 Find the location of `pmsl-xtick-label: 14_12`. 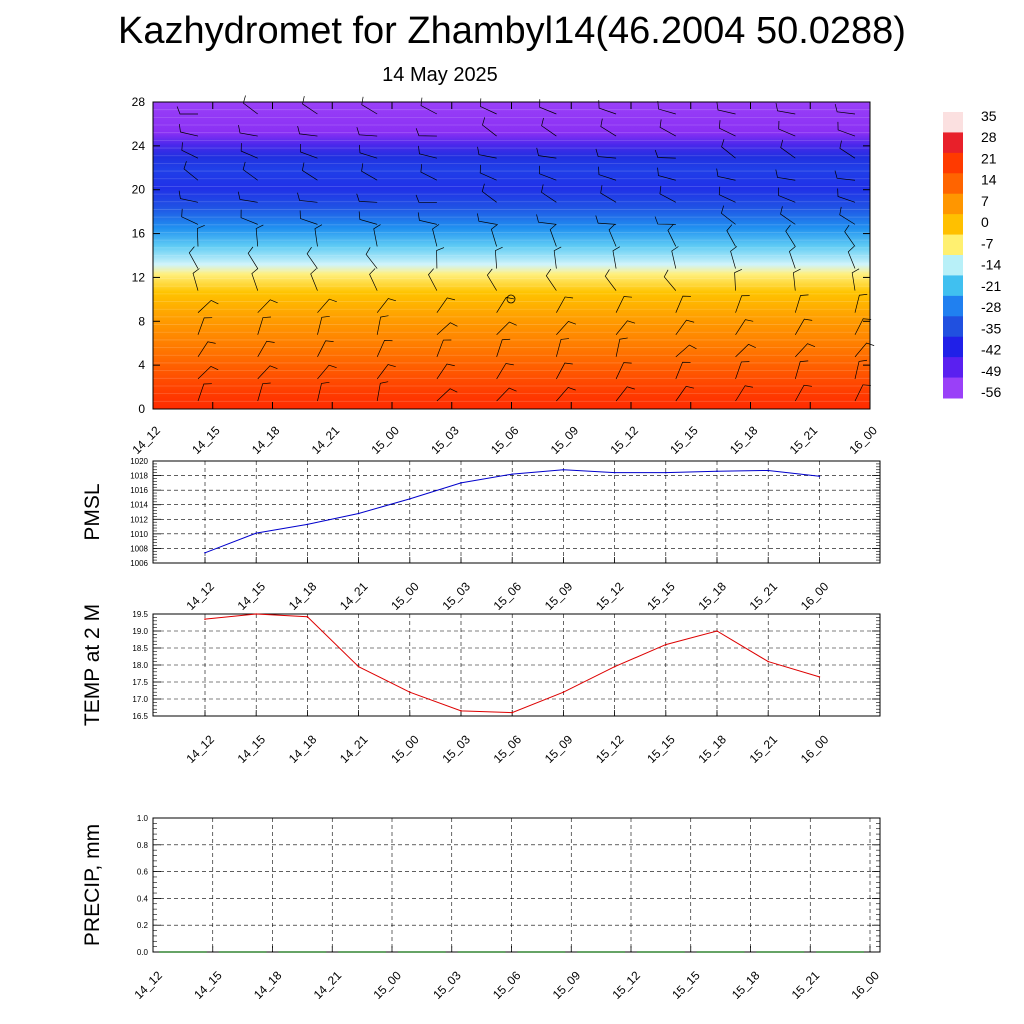

pmsl-xtick-label: 14_12 is located at coordinates (200, 596).